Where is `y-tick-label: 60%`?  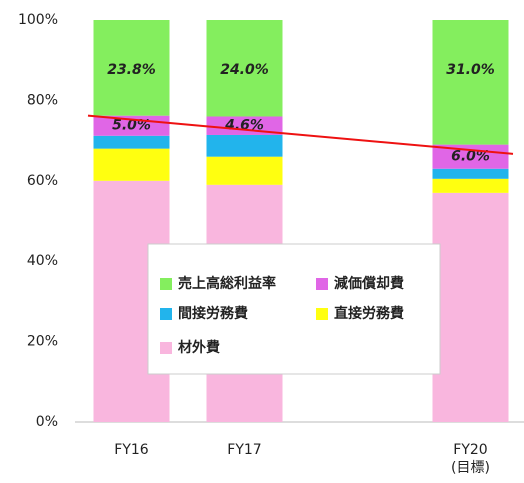
y-tick-label: 60% is located at coordinates (42, 181).